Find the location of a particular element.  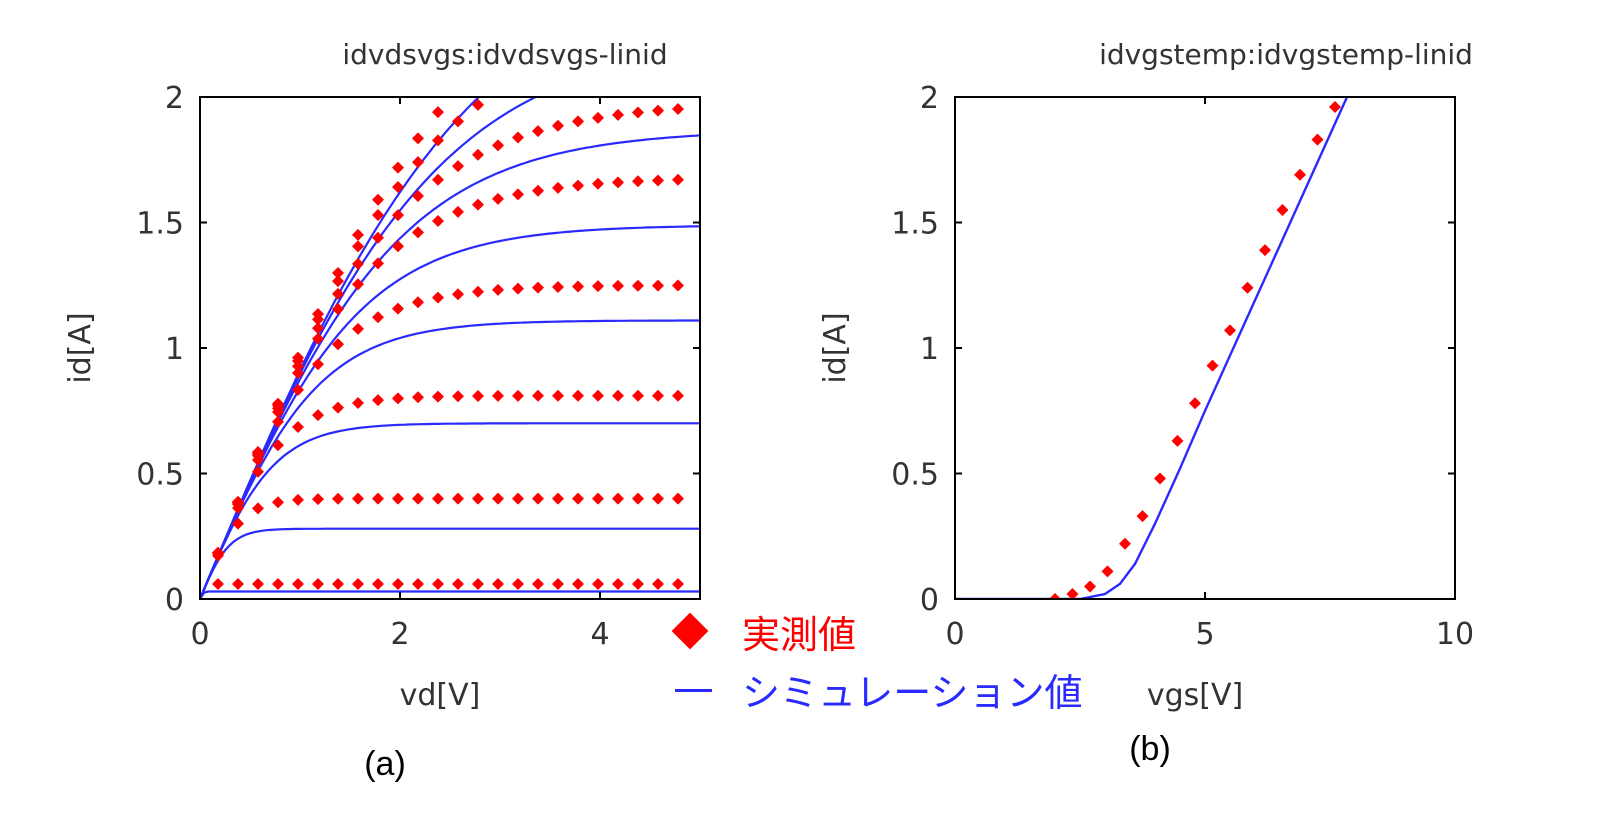

x-tick-label-a: 2 is located at coordinates (399, 634).